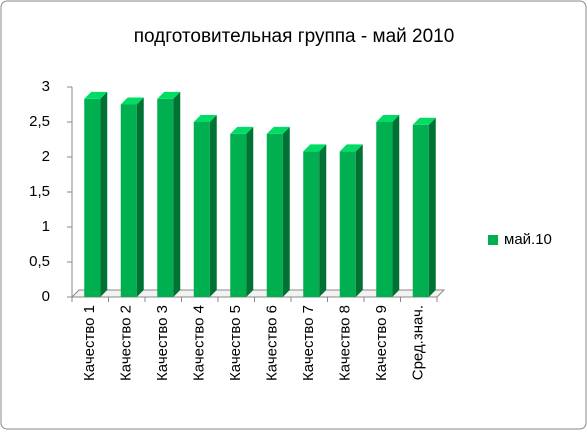 The image size is (588, 431). Describe the element at coordinates (39, 191) in the screenshot. I see `y-tick-label: 1,5` at that location.